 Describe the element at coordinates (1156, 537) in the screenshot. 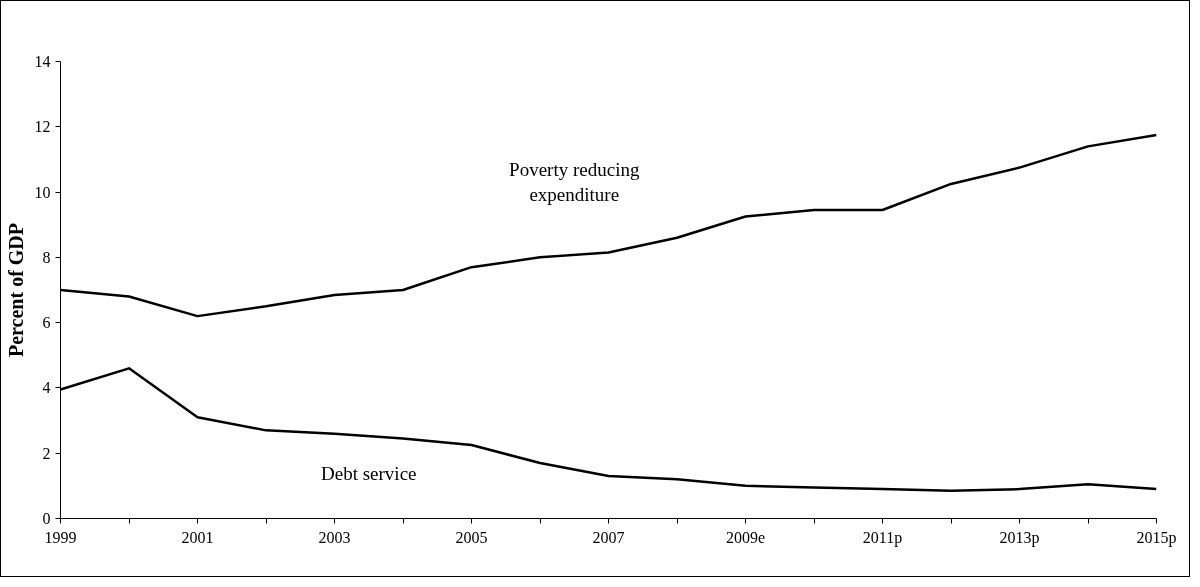

I see `x-tick-label: 2015p` at that location.